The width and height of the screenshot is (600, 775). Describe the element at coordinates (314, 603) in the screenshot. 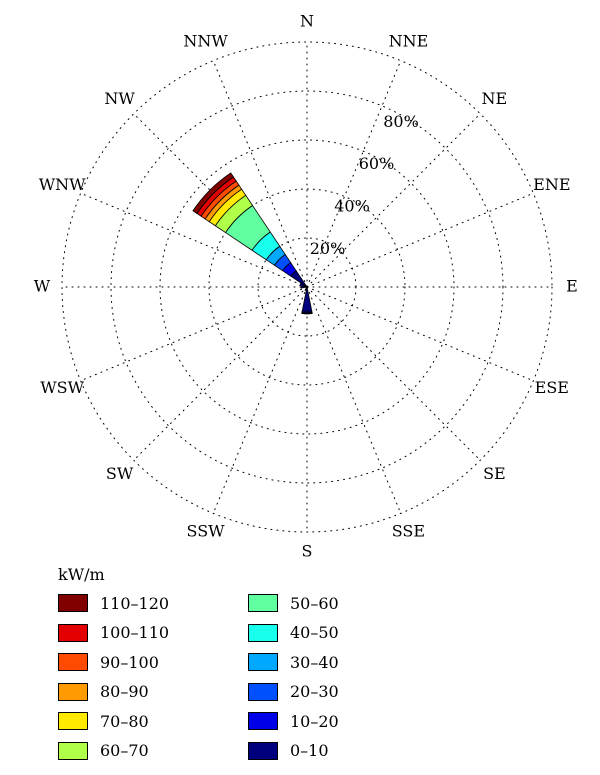

I see `legend-label: 50–60` at that location.